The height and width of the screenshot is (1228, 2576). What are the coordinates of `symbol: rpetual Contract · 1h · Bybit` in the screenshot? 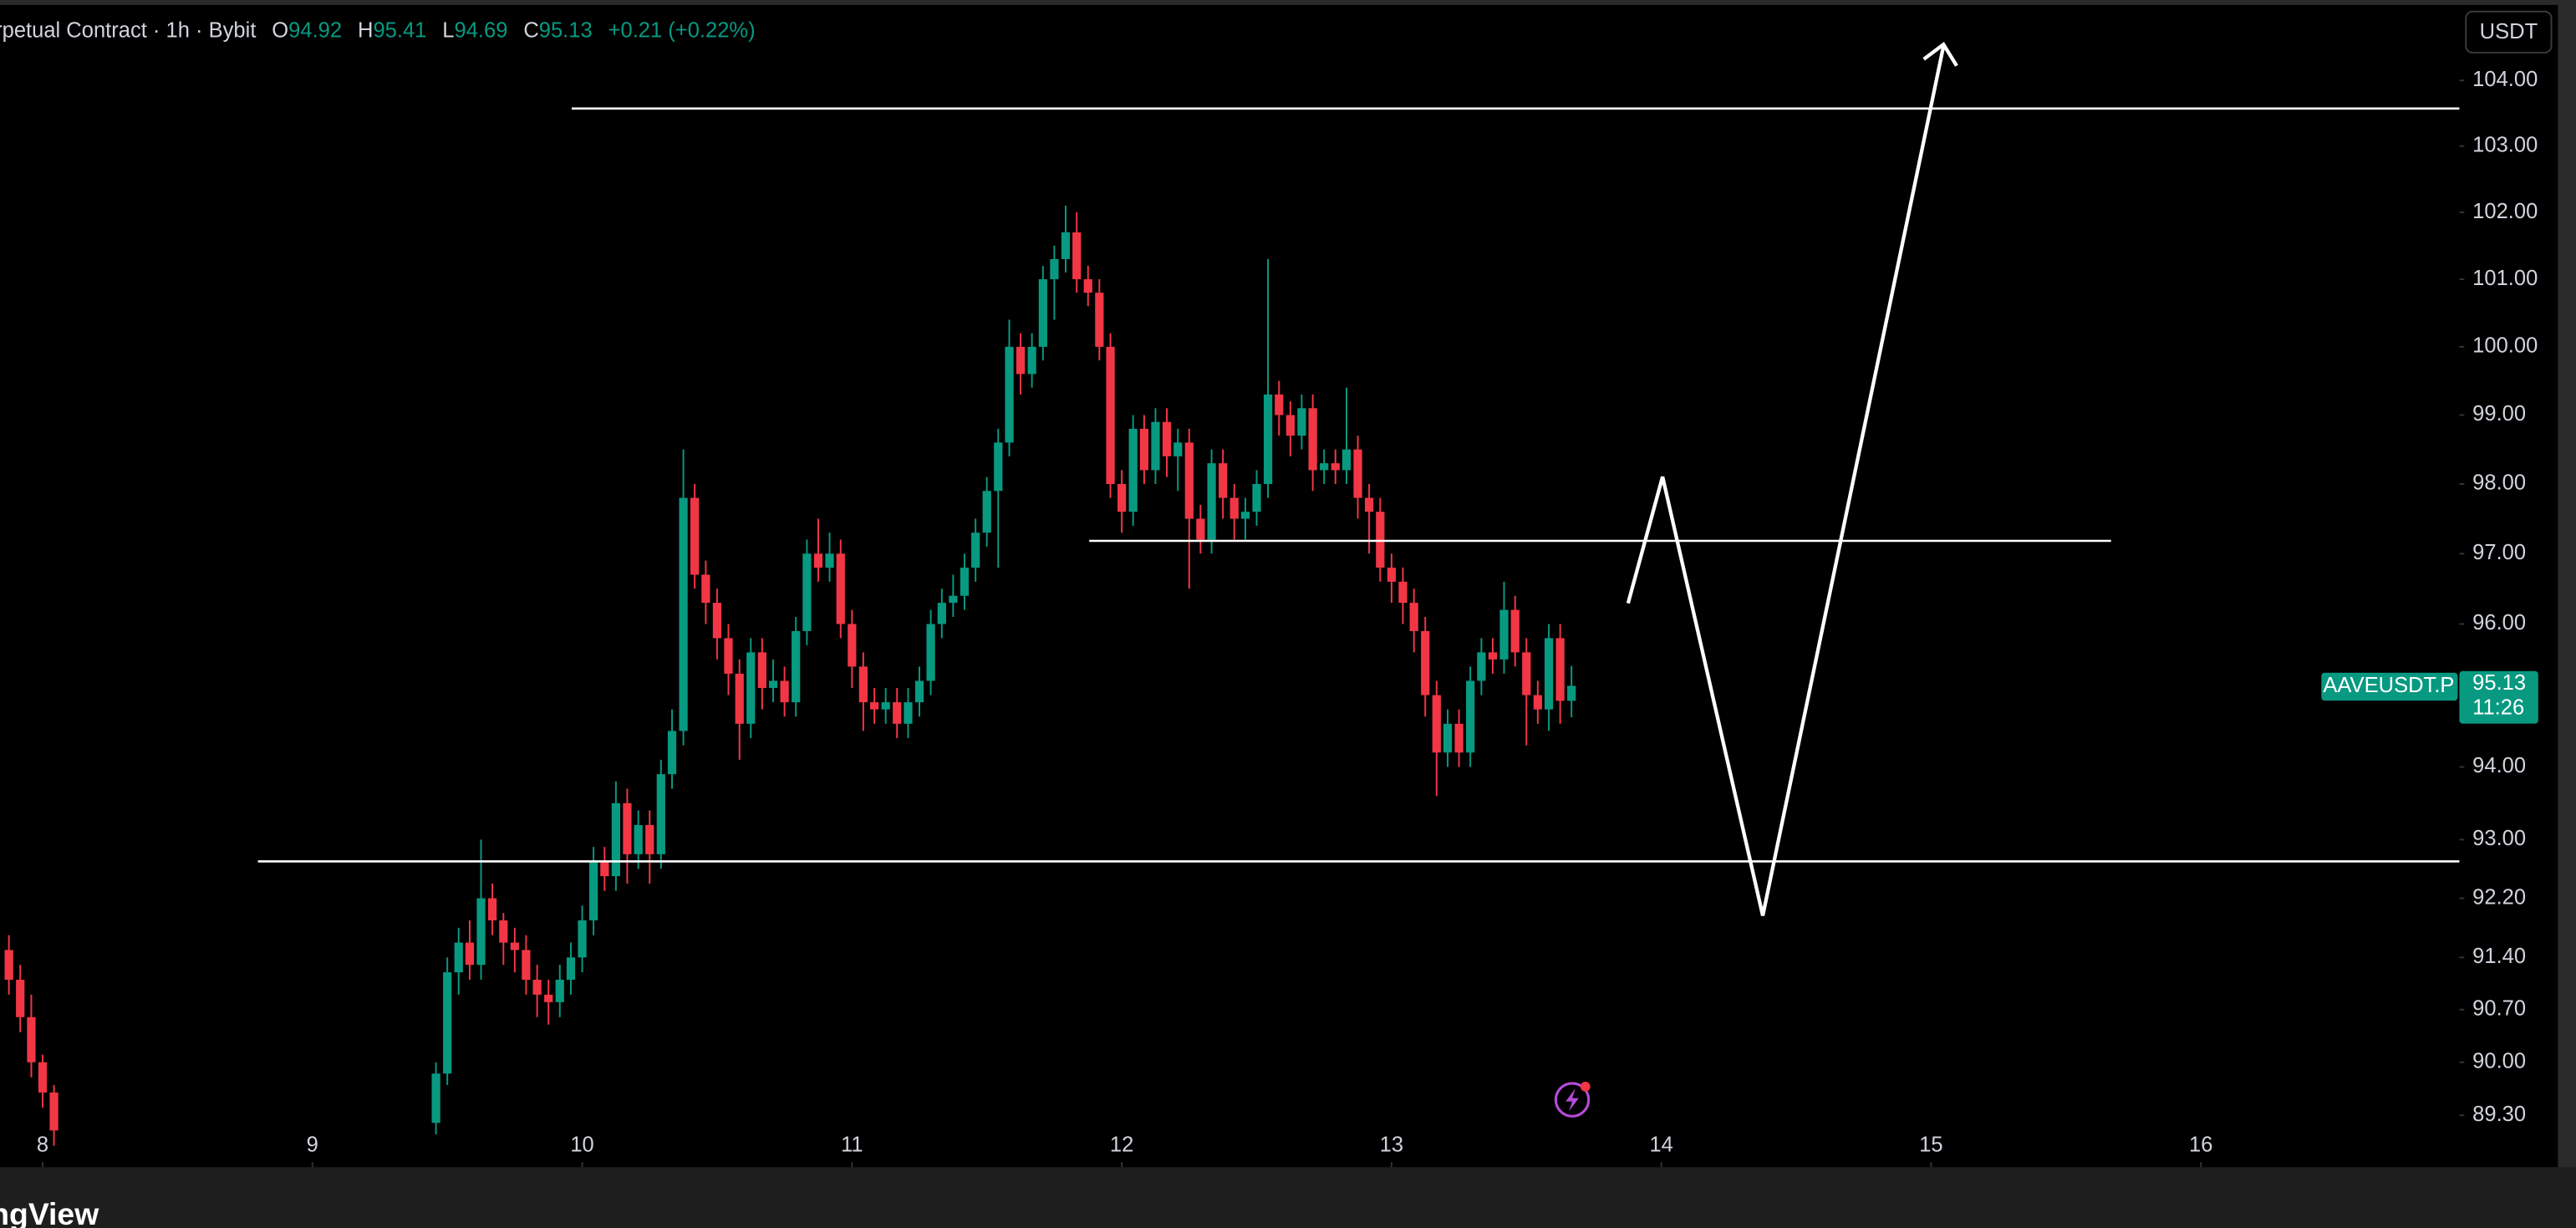 It's located at (128, 30).